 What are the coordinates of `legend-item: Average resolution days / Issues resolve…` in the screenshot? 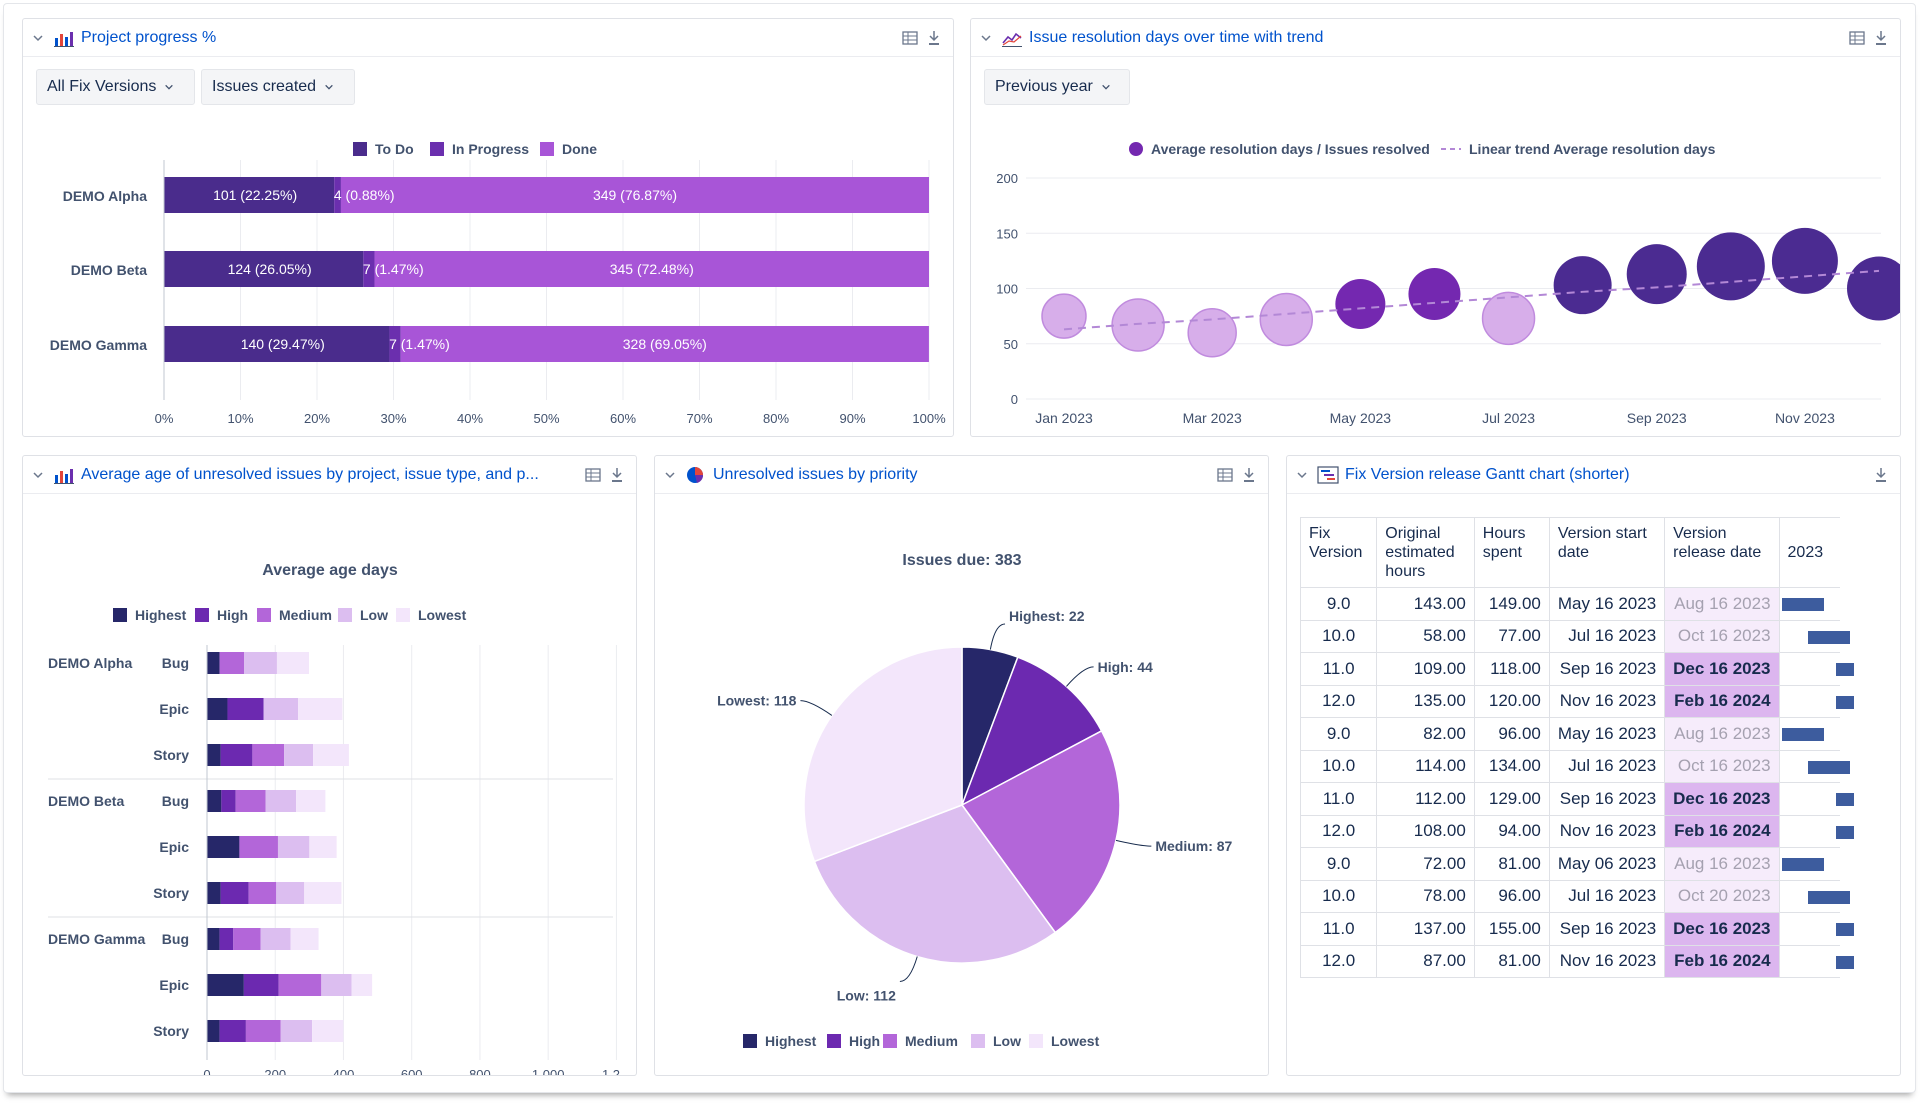 It's located at (1279, 149).